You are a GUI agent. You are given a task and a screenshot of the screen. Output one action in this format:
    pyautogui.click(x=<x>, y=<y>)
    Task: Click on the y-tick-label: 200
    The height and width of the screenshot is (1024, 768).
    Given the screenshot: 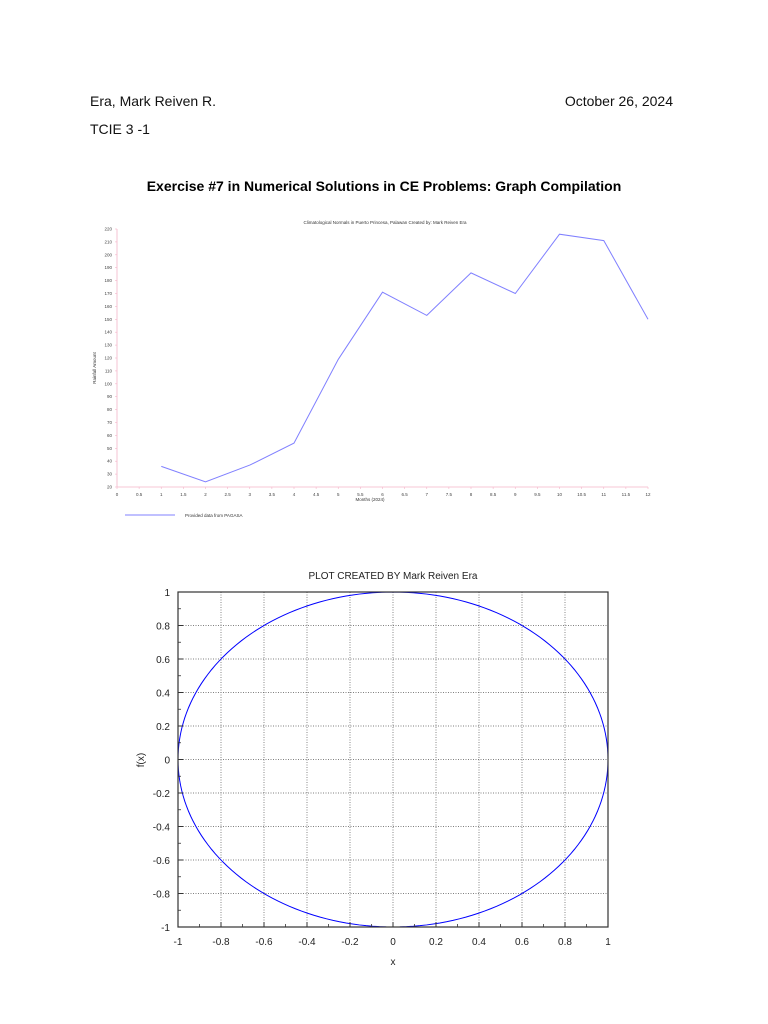 What is the action you would take?
    pyautogui.click(x=108, y=254)
    